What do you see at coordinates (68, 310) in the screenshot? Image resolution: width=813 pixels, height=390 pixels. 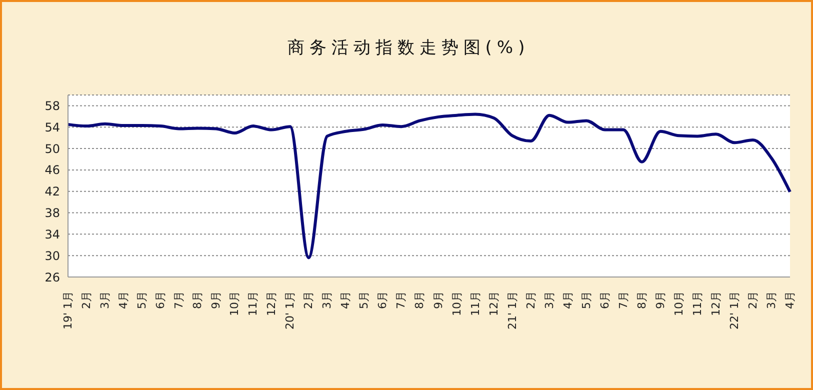 I see `x-tick-label: 19' 1月` at bounding box center [68, 310].